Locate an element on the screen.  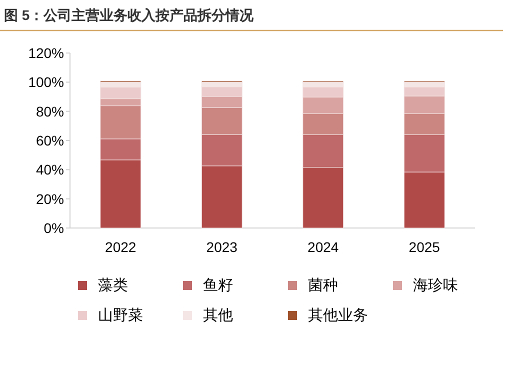
legend-label: 海珍味 is located at coordinates (435, 285).